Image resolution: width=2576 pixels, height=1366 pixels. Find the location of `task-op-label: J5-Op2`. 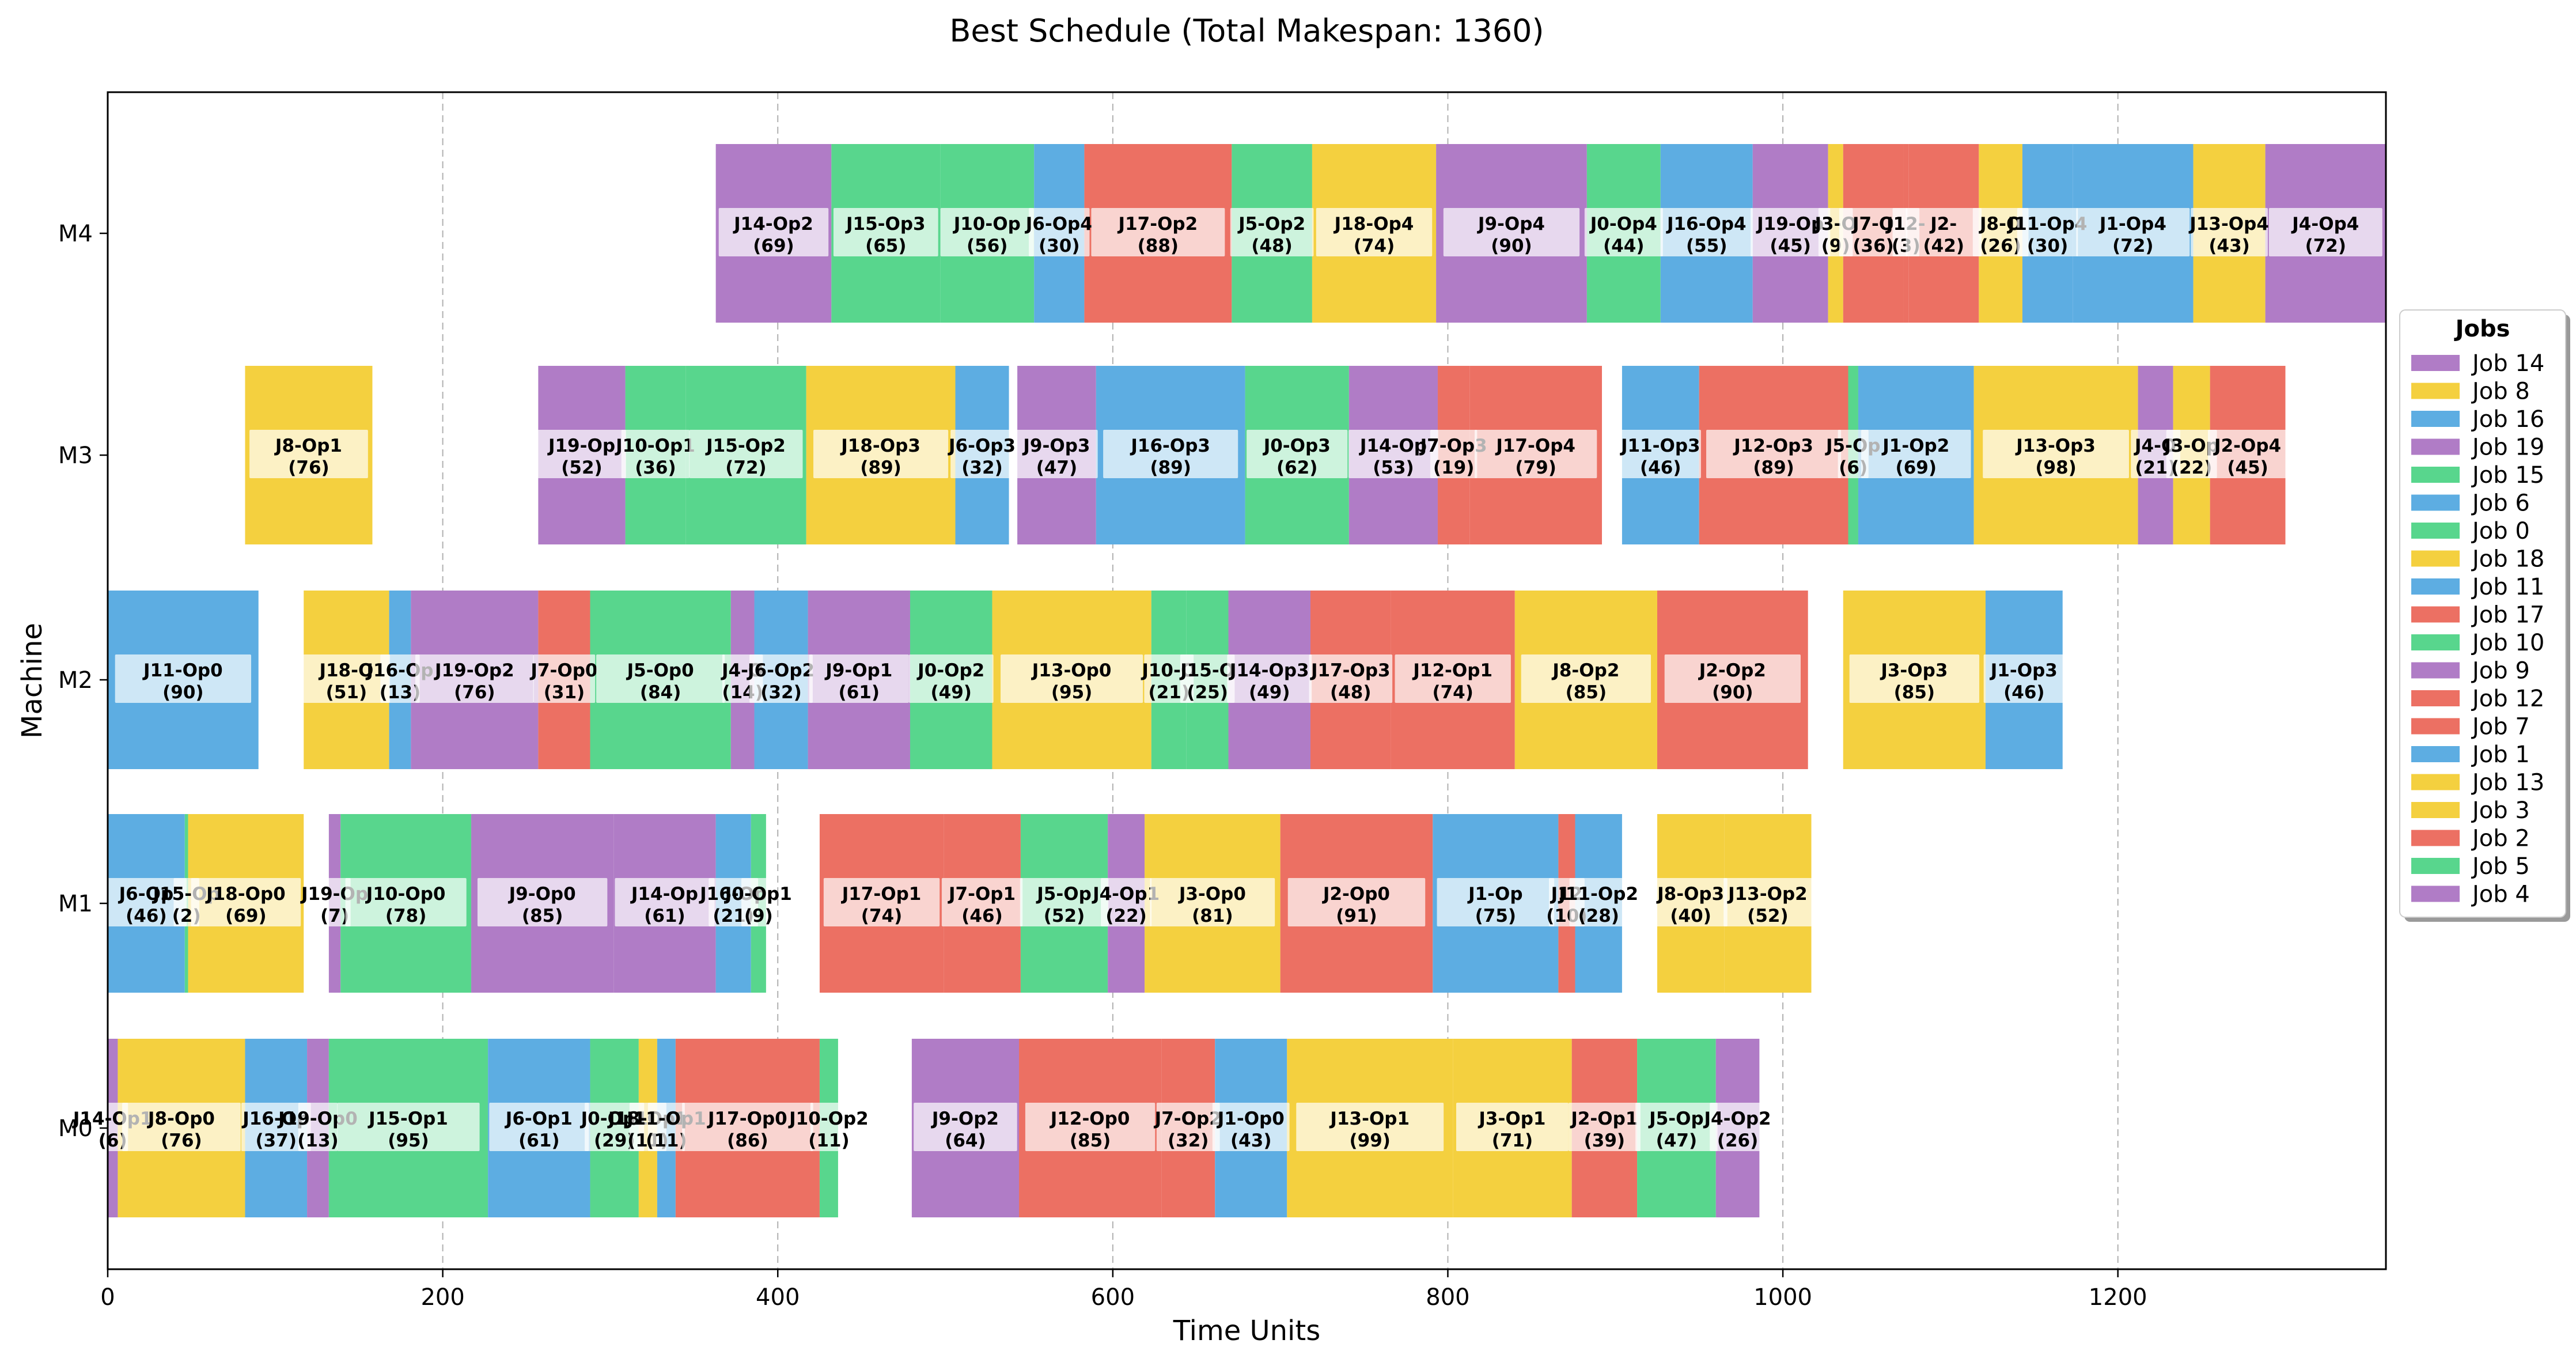

task-op-label: J5-Op2 is located at coordinates (1271, 224).